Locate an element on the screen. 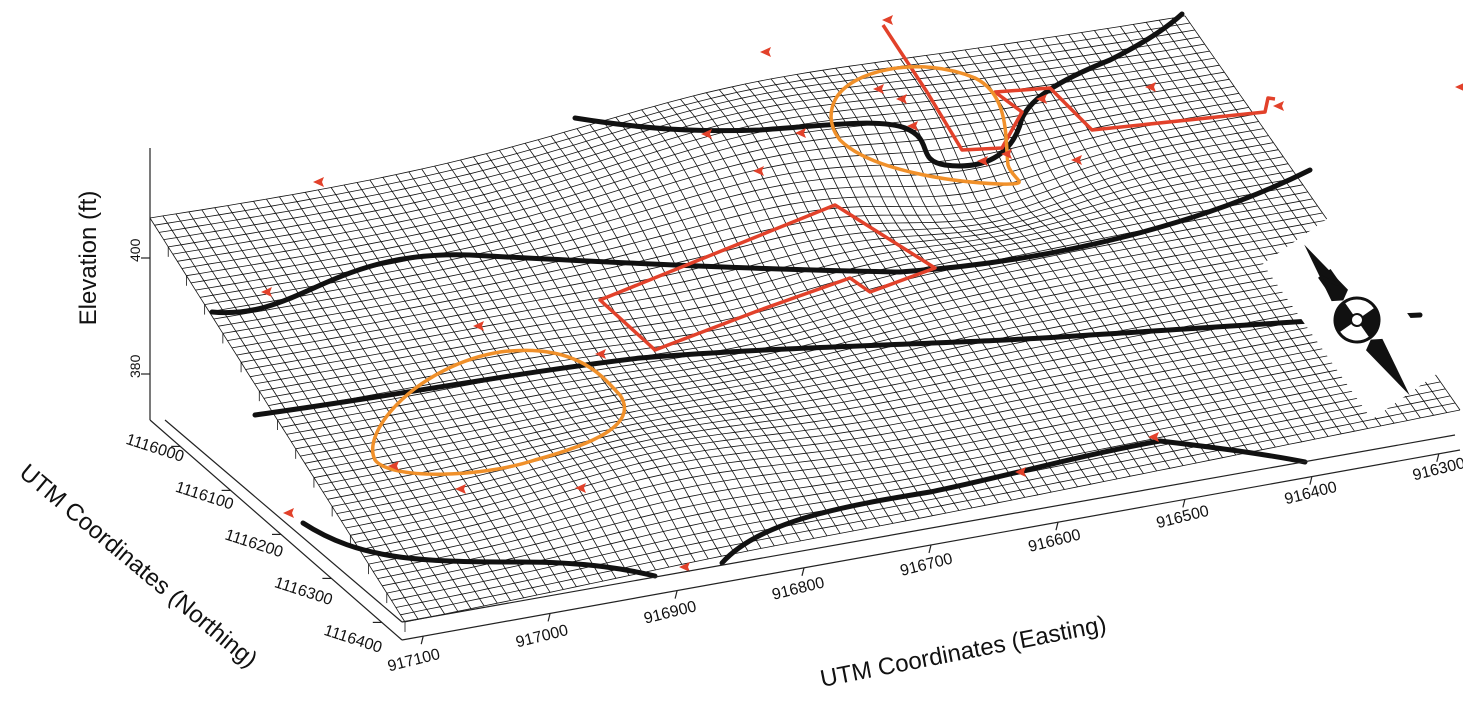 The width and height of the screenshot is (1463, 711). y-tick-label: 1116200 is located at coordinates (254, 544).